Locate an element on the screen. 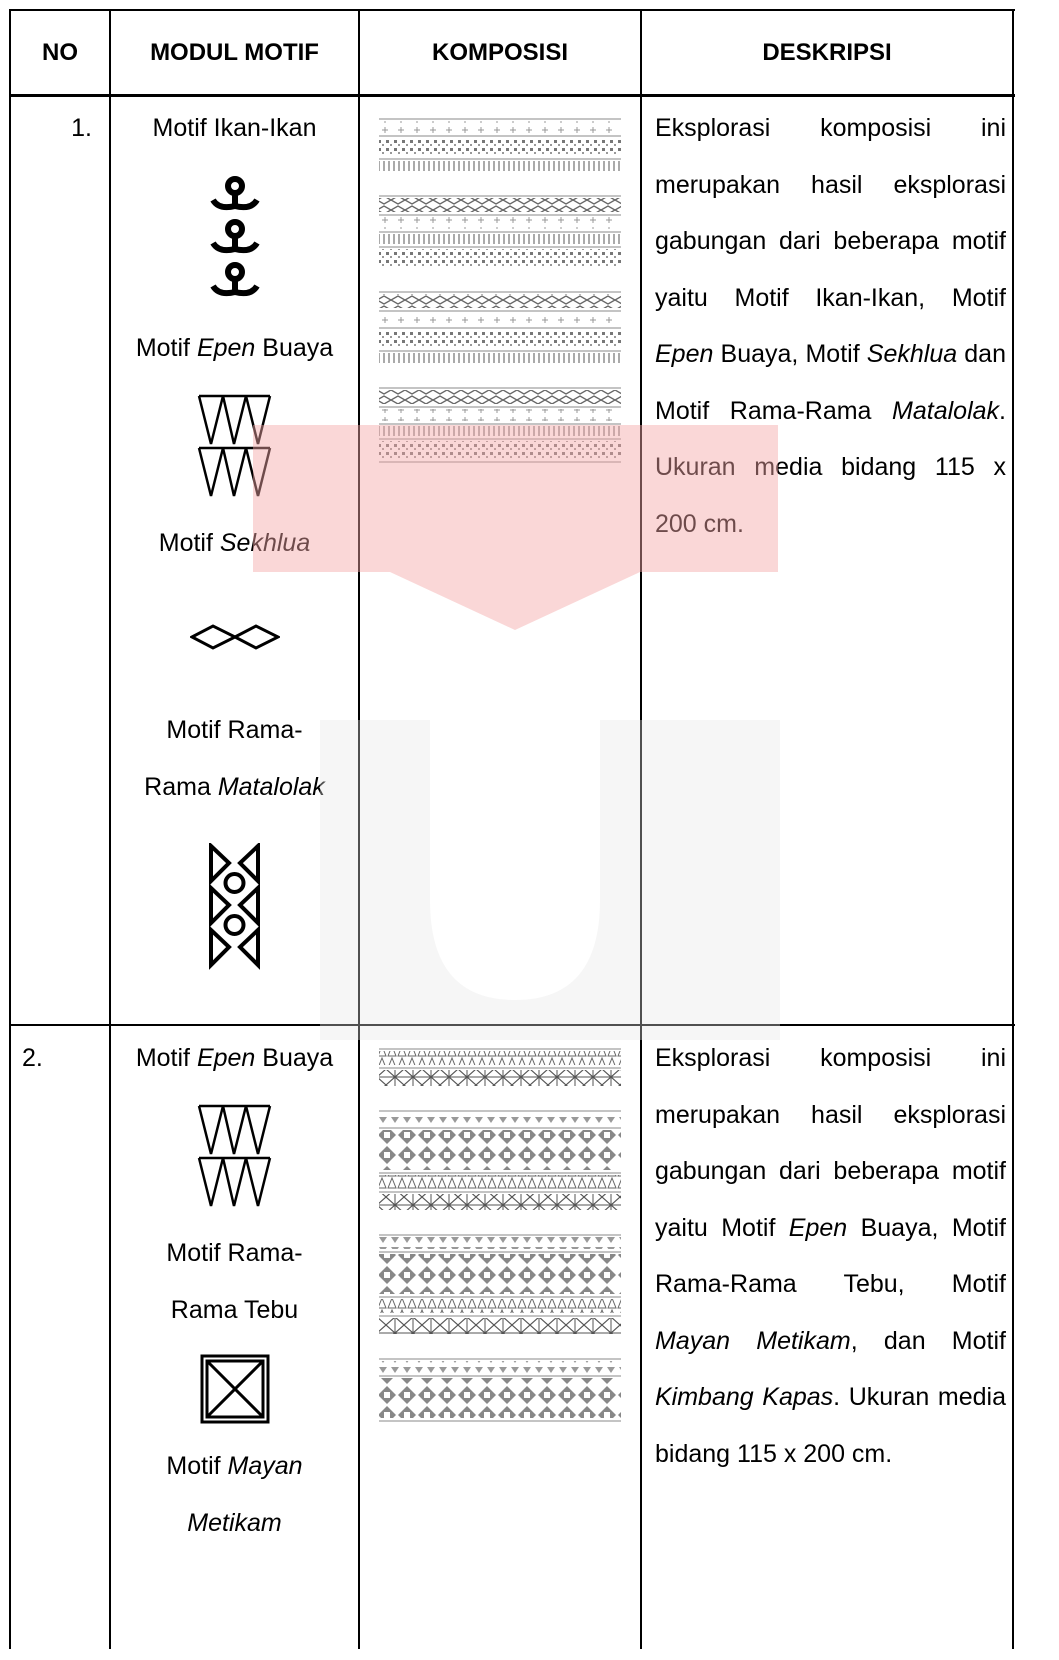 Image resolution: width=1059 pixels, height=1660 pixels. header-cell: NO is located at coordinates (60, 52).